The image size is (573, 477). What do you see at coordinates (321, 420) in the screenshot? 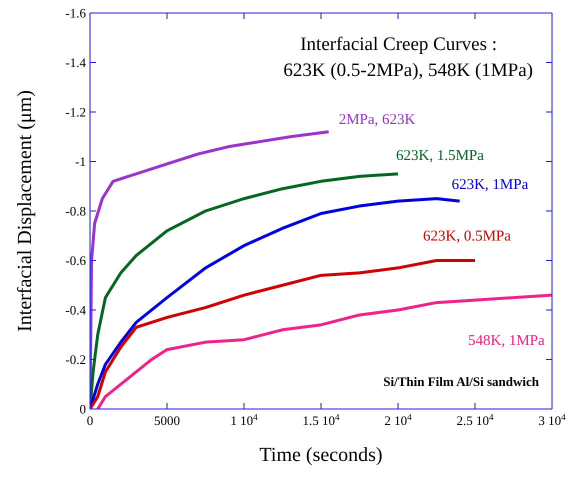
I see `x-tick-label: 1.5 10$^{4}$` at bounding box center [321, 420].